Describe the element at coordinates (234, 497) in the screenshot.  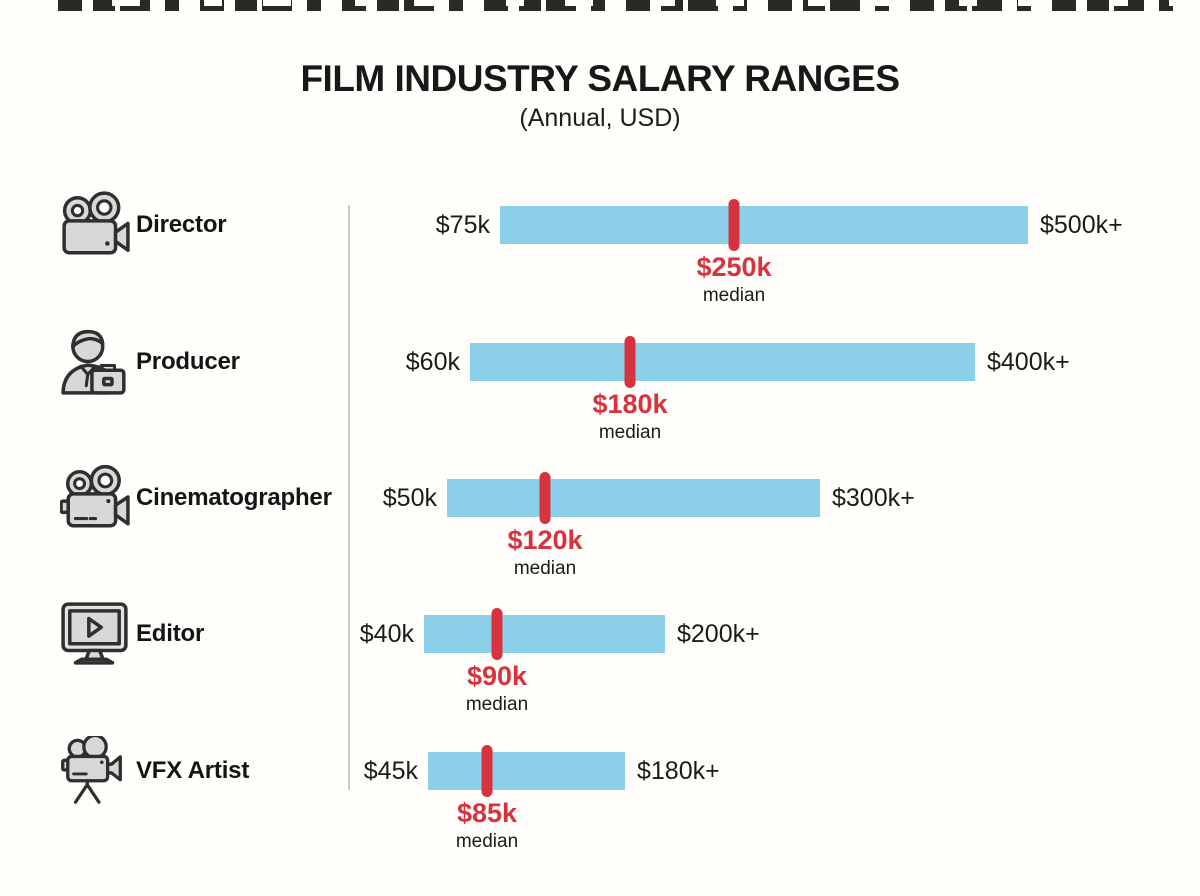
I see `role-label: Cinematographer` at that location.